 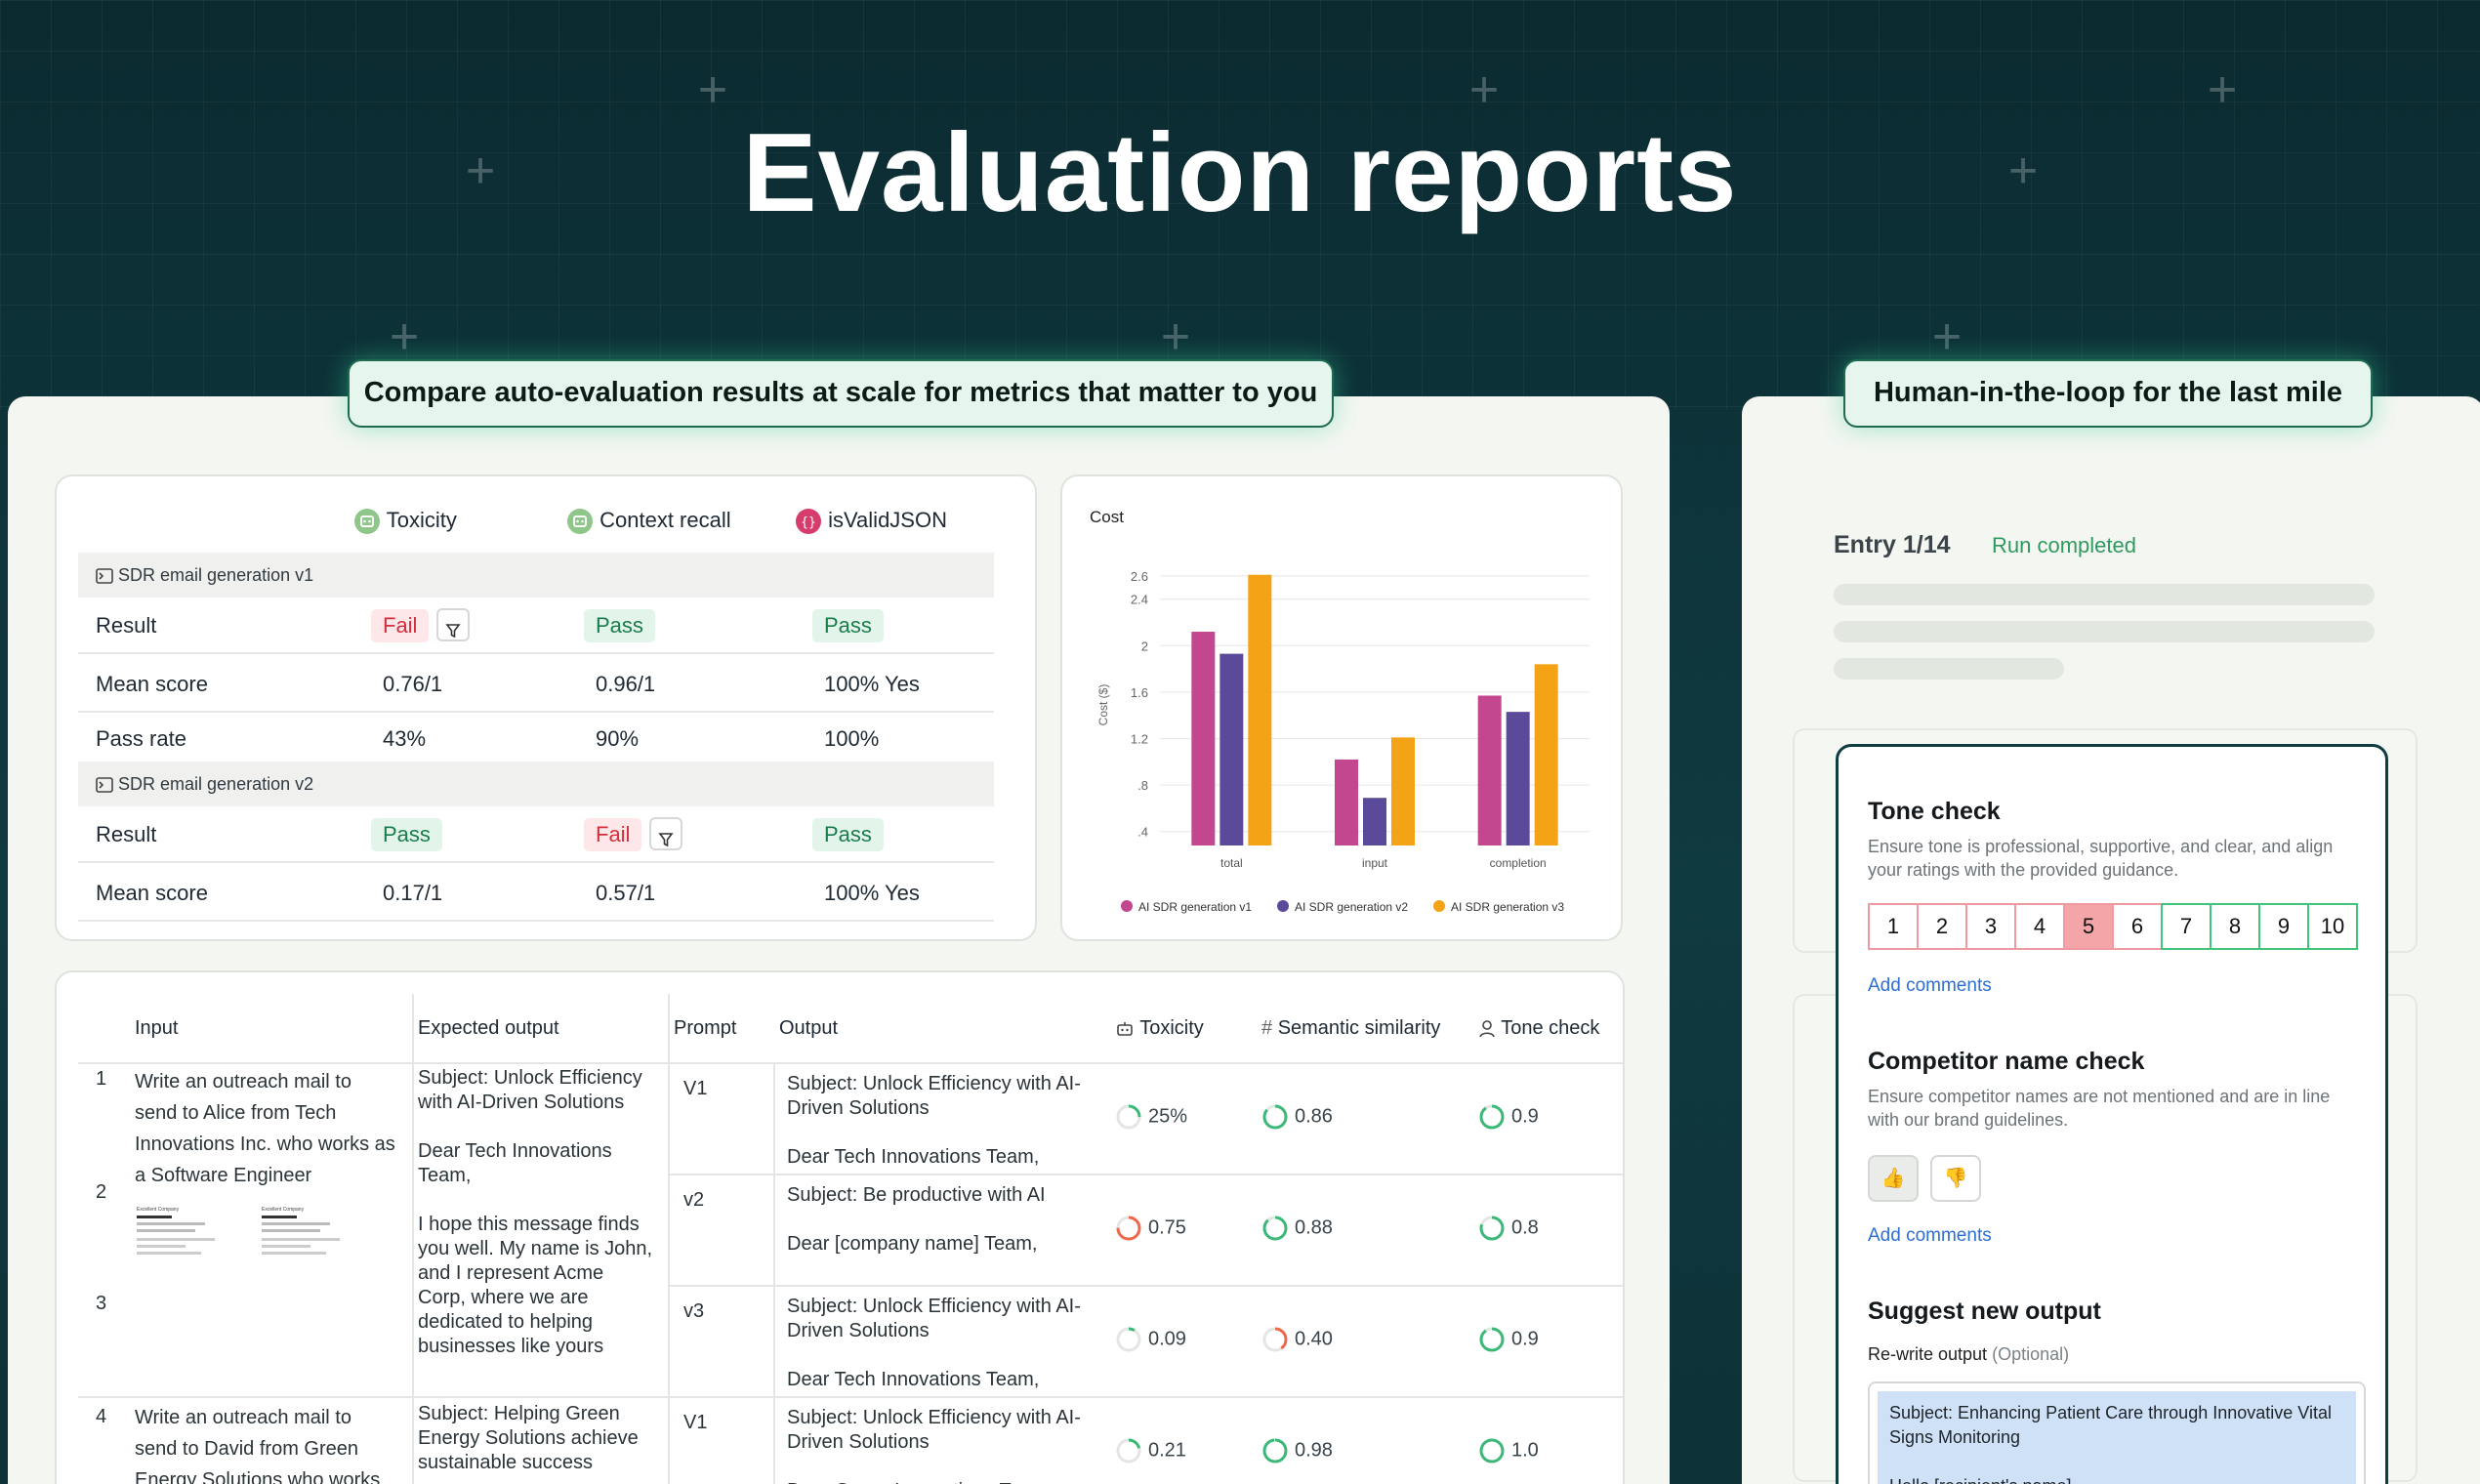 What do you see at coordinates (1297, 1117) in the screenshot?
I see `semantic-similarity-score: 0.86` at bounding box center [1297, 1117].